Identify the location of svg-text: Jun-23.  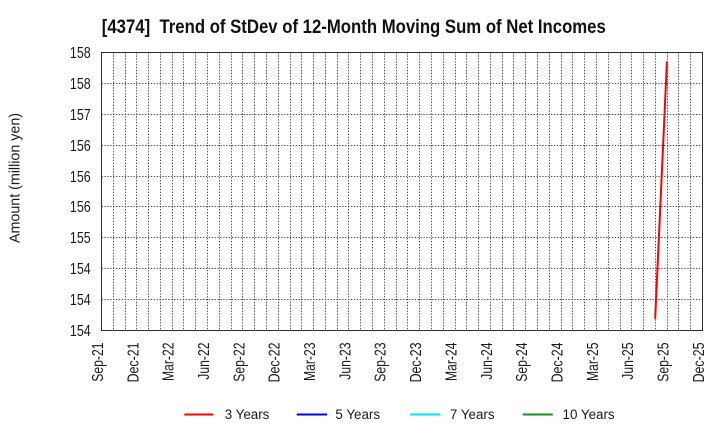
(345, 360).